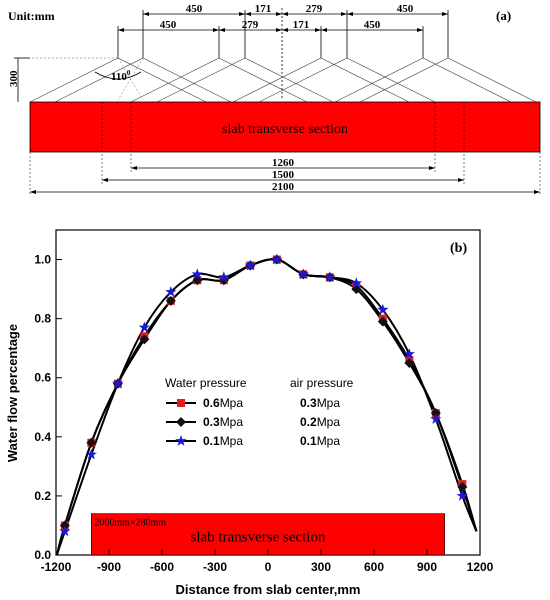  What do you see at coordinates (283, 54) in the screenshot?
I see `top-dimensions` at bounding box center [283, 54].